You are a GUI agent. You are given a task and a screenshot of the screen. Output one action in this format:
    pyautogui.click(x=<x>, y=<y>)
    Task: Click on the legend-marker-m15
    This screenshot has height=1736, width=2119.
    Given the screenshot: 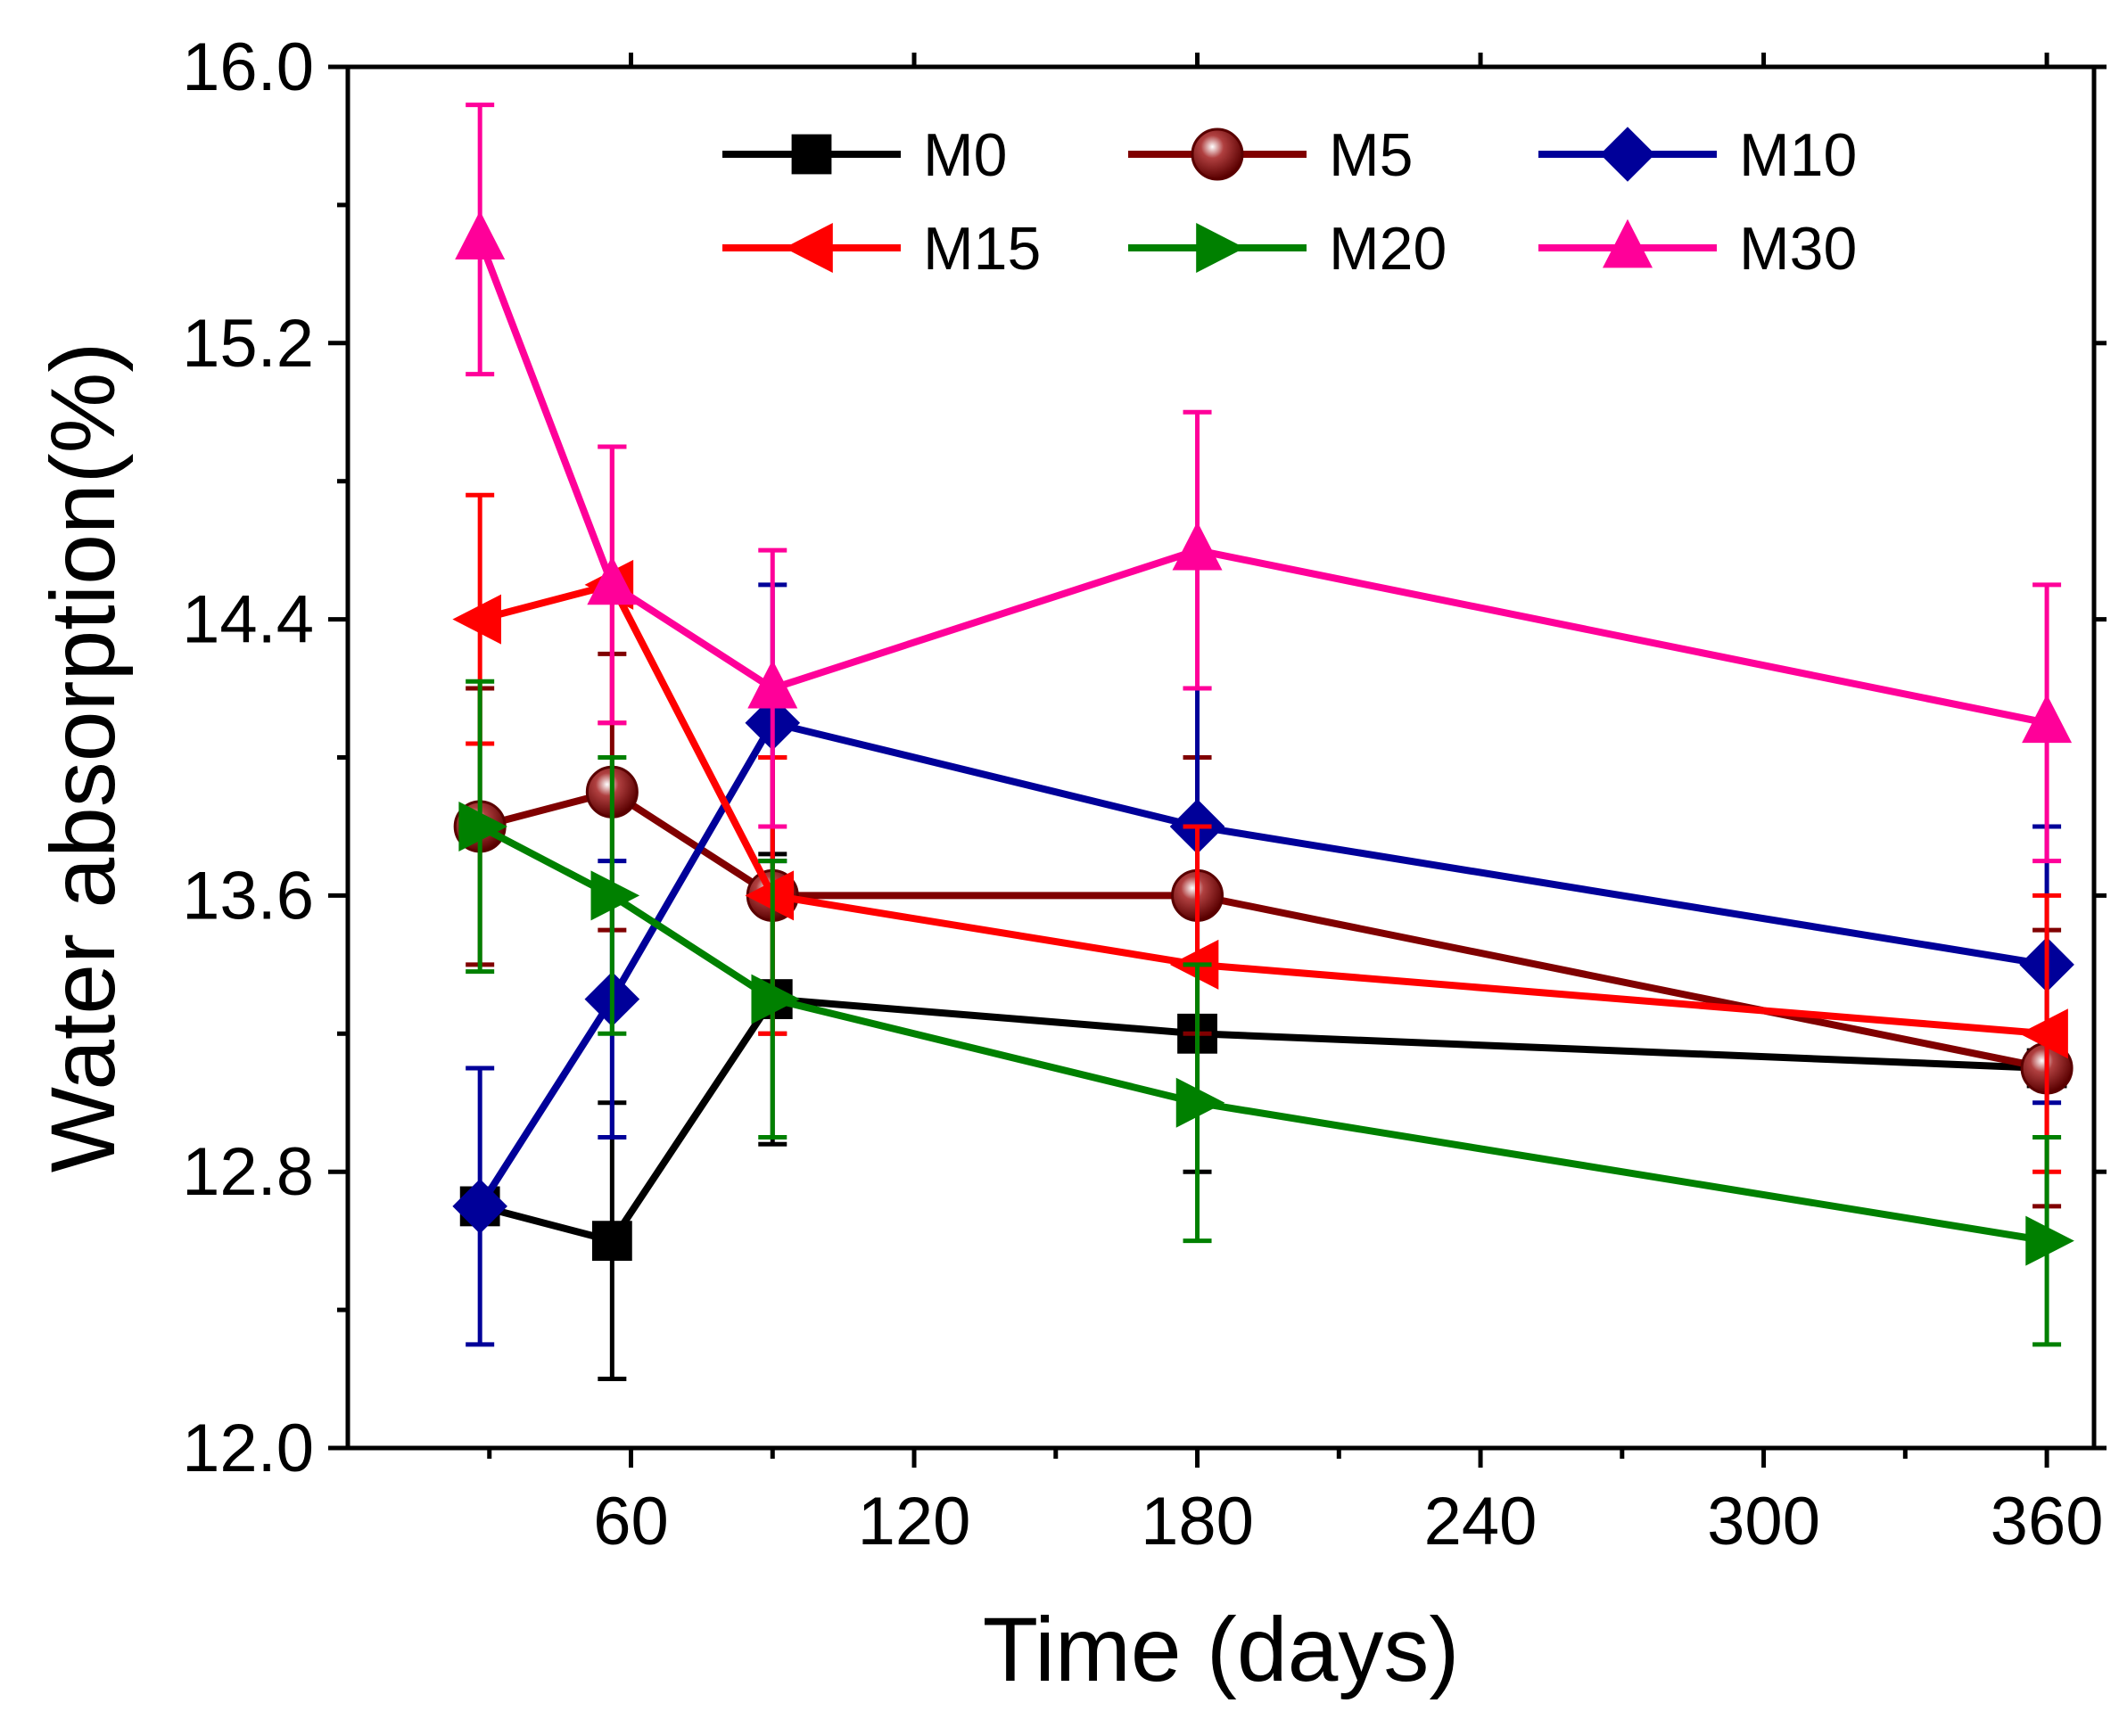 What is the action you would take?
    pyautogui.click(x=809, y=248)
    